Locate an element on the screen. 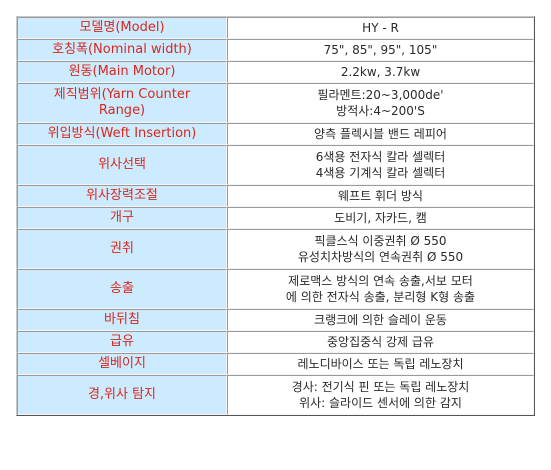 The image size is (551, 470). spec-label-text: Range) is located at coordinates (122, 110).